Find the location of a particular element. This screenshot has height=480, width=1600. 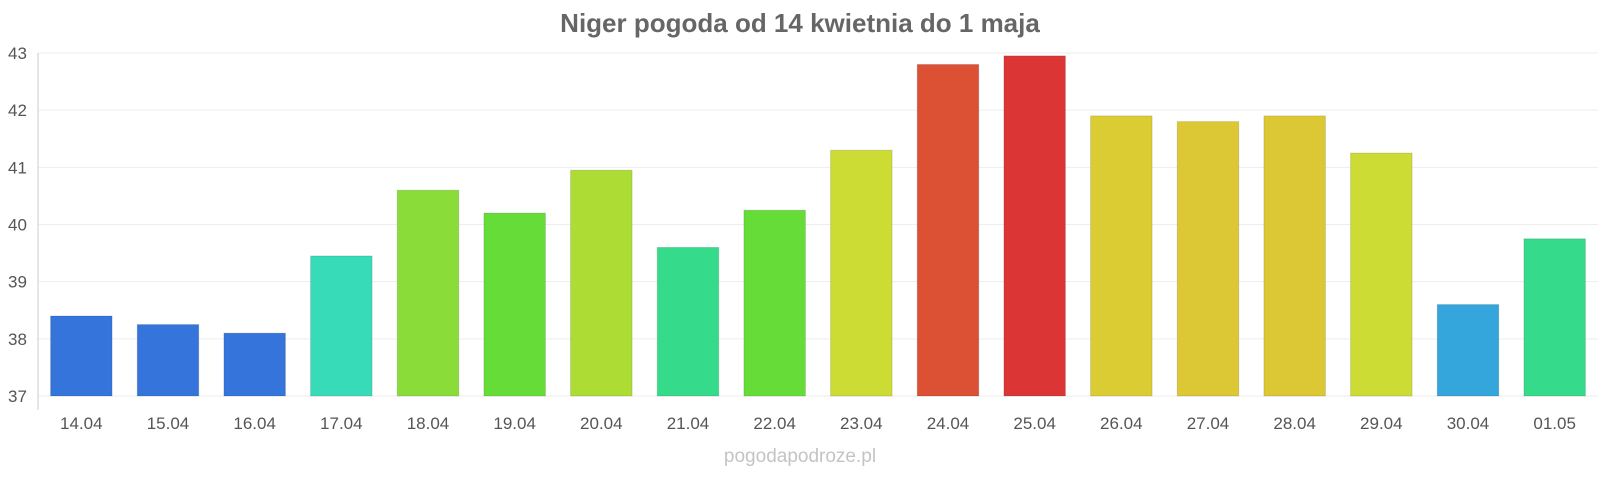

x-tick-label: 26.04 is located at coordinates (1121, 423).